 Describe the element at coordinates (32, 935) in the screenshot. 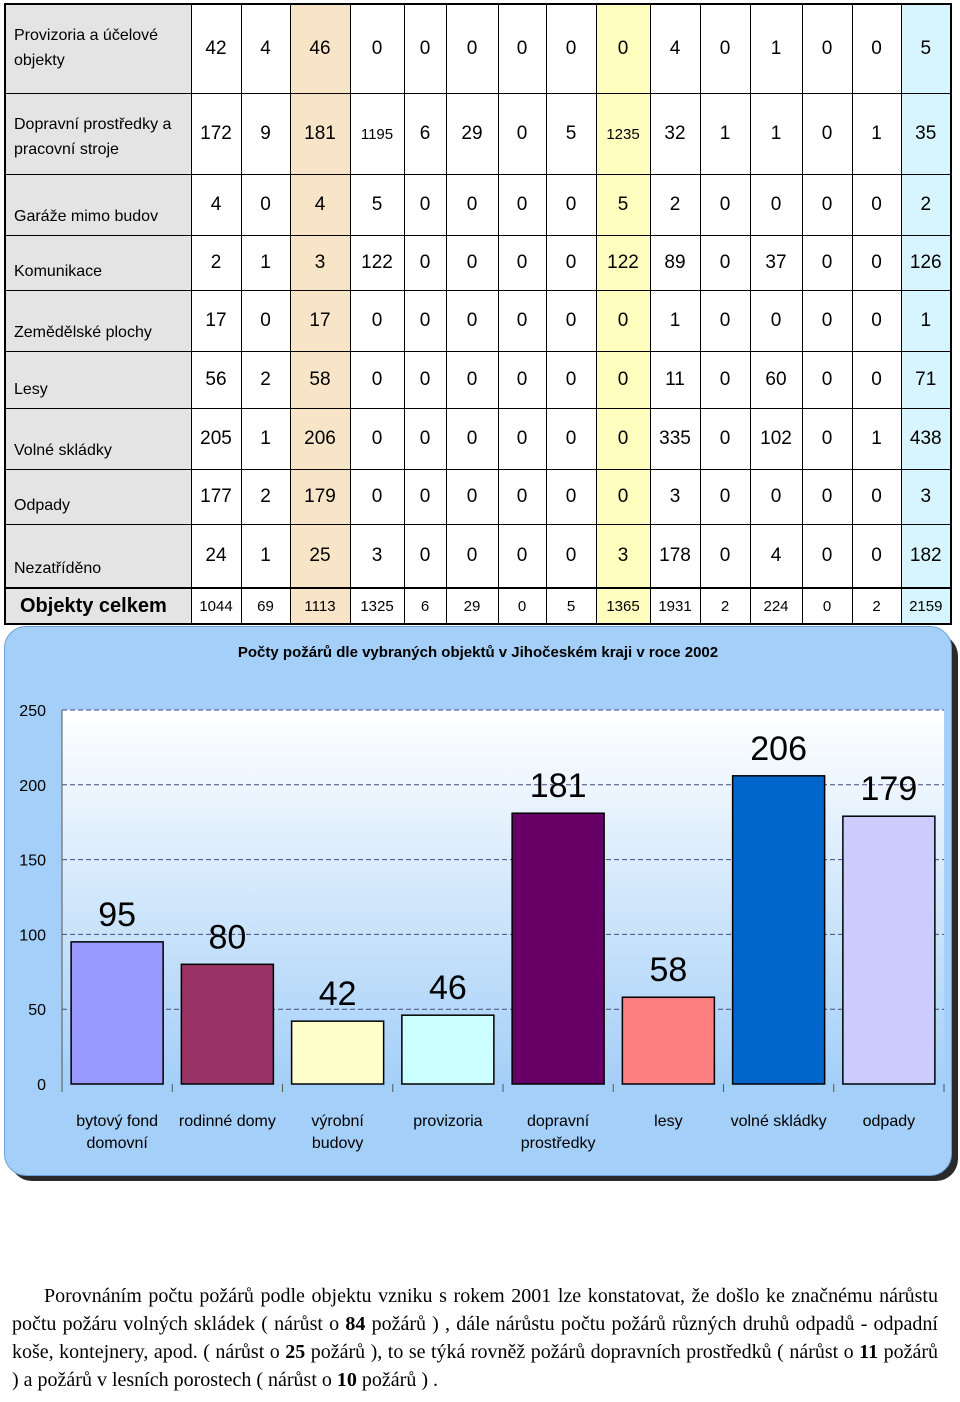

I see `y-tick-label: 100` at that location.